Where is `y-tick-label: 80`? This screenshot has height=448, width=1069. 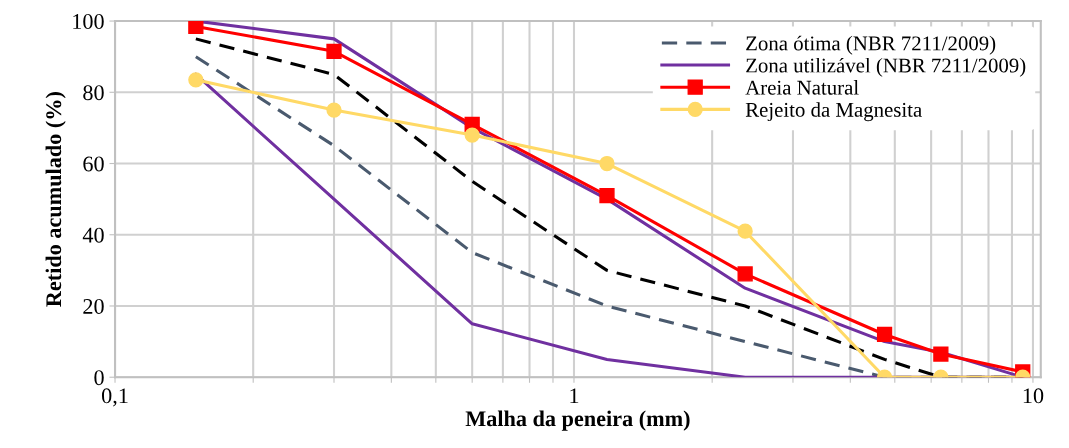 y-tick-label: 80 is located at coordinates (93, 93).